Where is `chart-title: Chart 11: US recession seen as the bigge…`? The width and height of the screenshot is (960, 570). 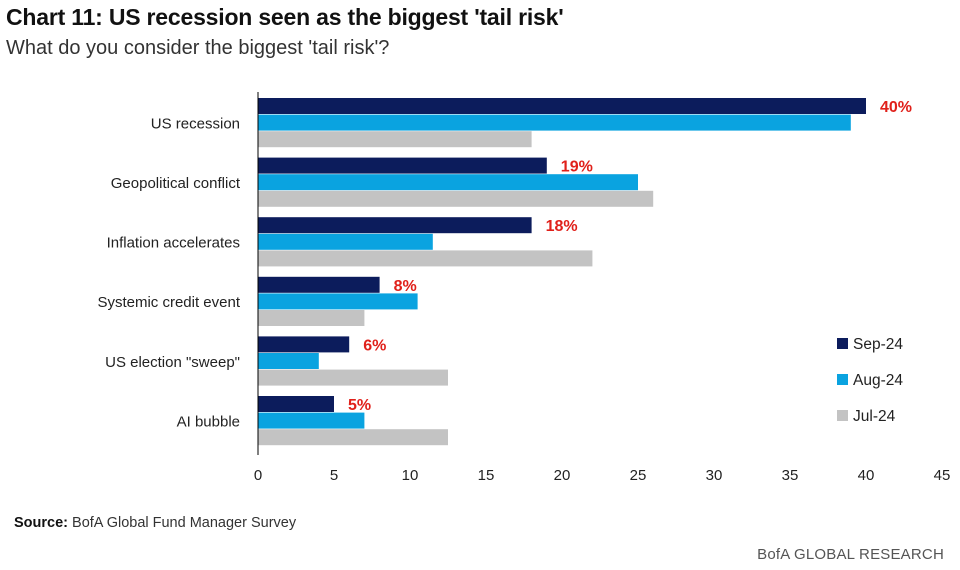
chart-title: Chart 11: US recession seen as the bigge… is located at coordinates (285, 17).